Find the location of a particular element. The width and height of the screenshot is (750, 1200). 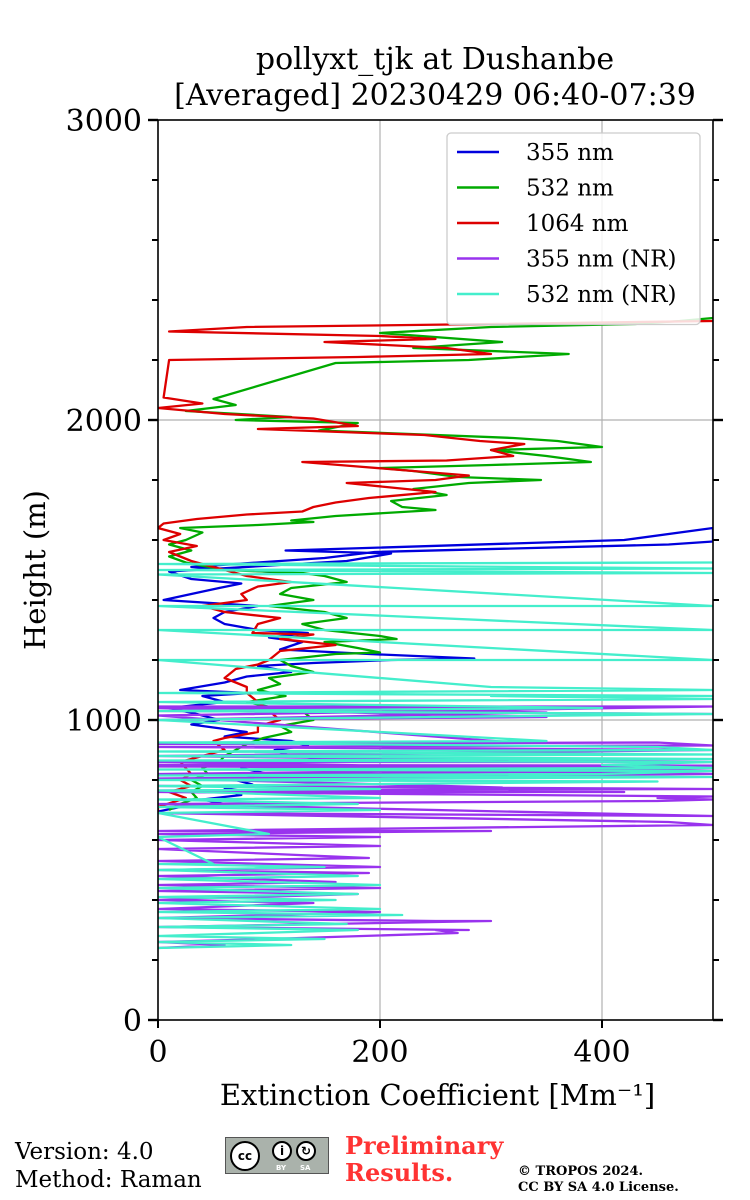

person-icon: i is located at coordinates (282, 1151).